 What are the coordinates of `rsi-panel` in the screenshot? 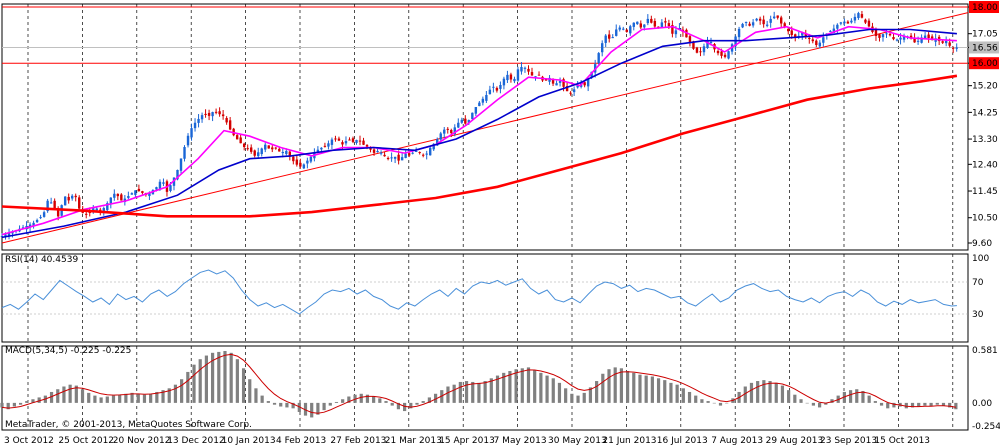 It's located at (484, 292).